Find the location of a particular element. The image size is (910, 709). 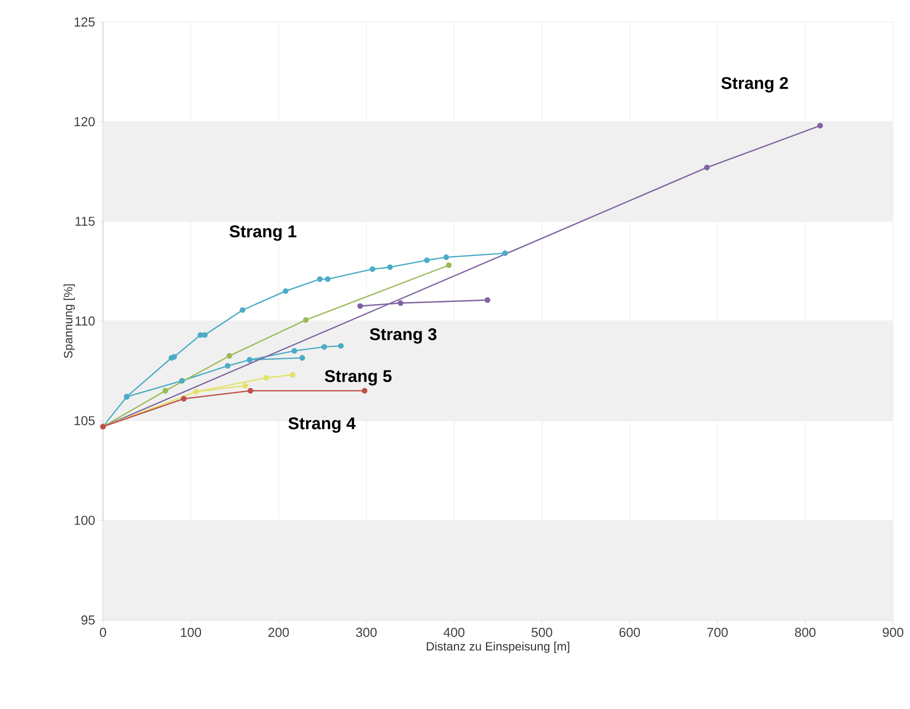

x-axis-title: Distanz zu Einspeisung [m] is located at coordinates (498, 647).